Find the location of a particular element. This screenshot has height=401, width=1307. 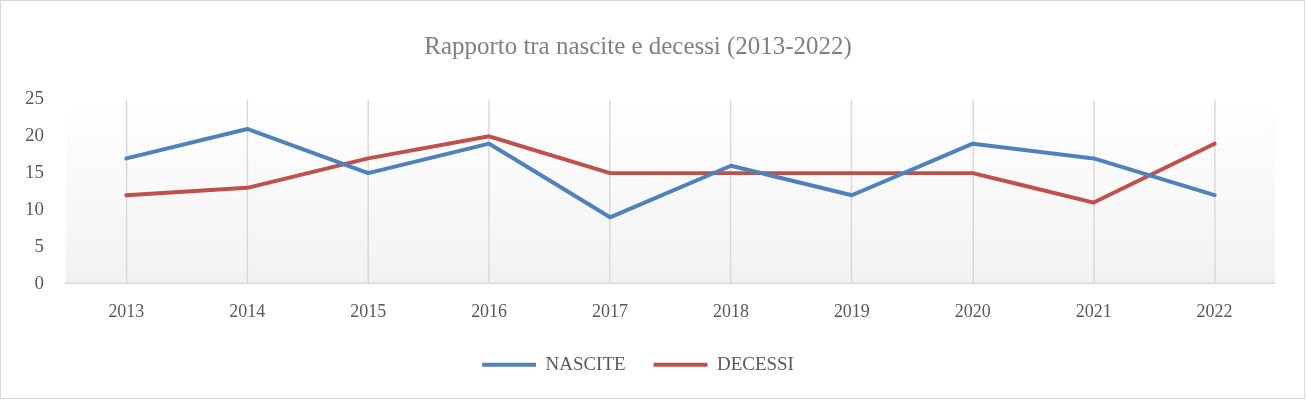

x-tick-label: 2018 is located at coordinates (730, 310).